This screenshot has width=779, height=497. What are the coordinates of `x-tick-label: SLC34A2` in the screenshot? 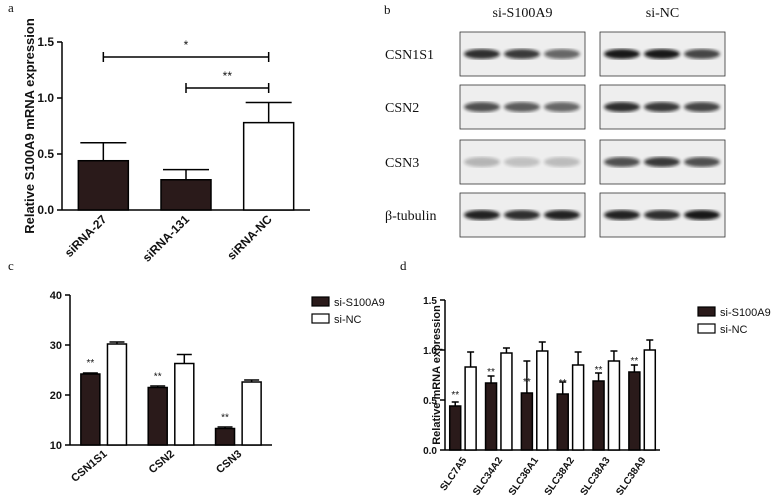 It's located at (488, 476).